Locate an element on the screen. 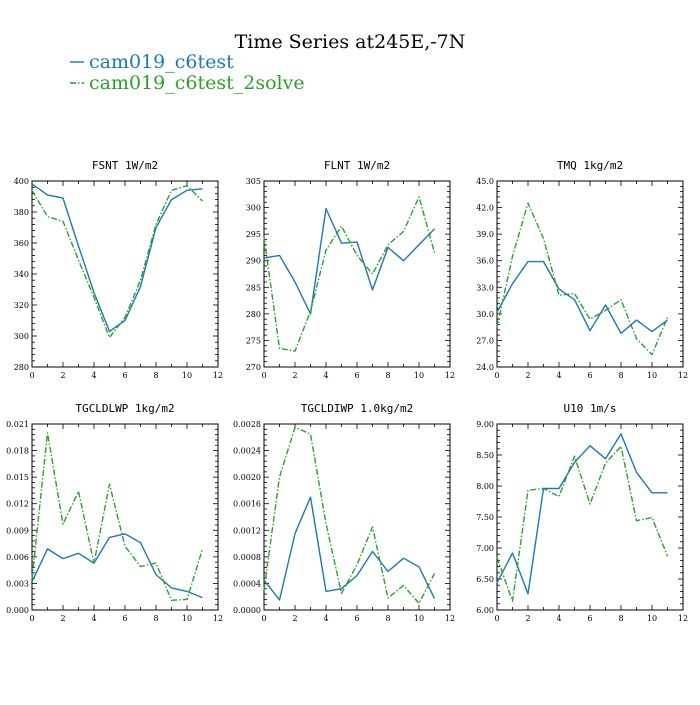 This screenshot has width=700, height=705. y-tick-label: 0.0000 is located at coordinates (247, 610).